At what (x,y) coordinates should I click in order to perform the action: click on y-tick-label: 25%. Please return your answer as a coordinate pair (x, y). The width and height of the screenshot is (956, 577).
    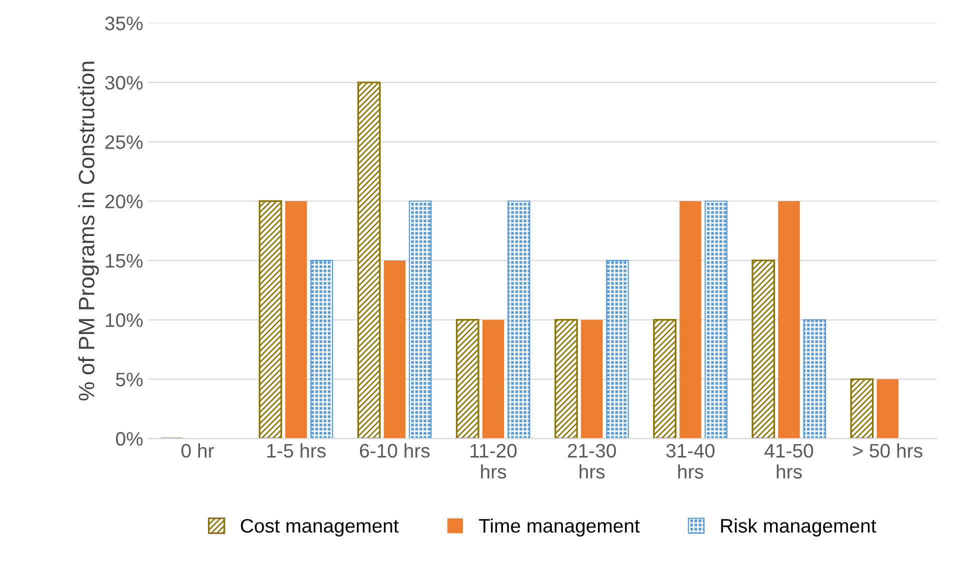
    Looking at the image, I should click on (124, 142).